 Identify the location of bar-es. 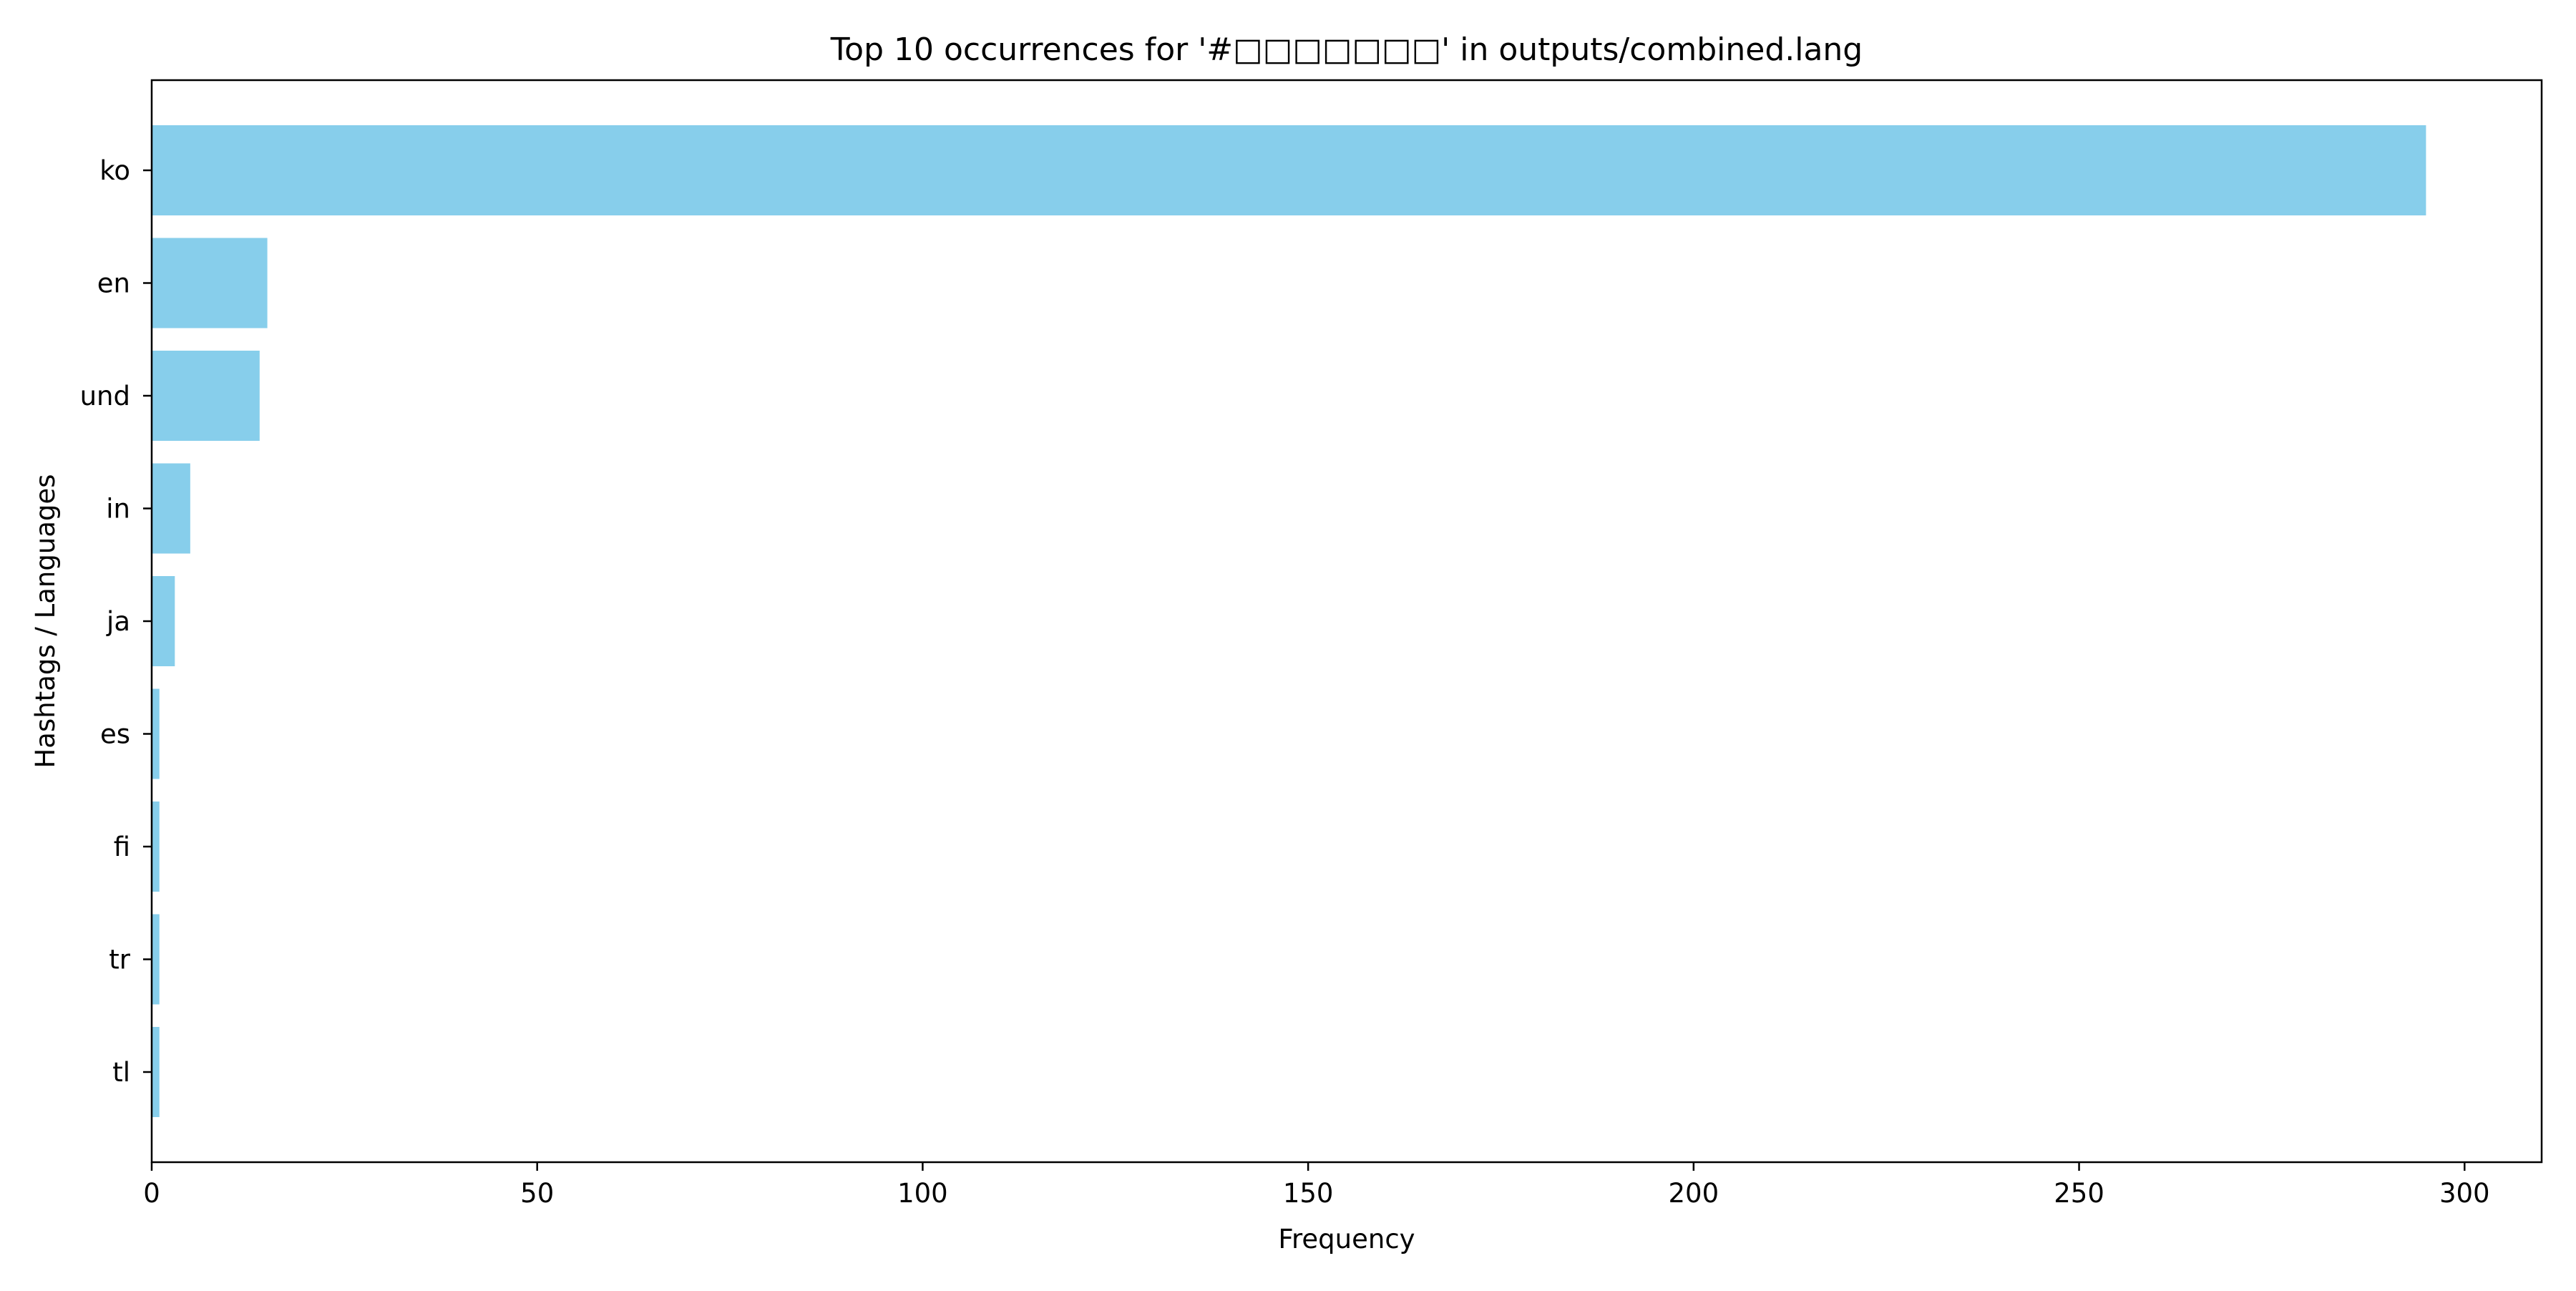
(156, 733).